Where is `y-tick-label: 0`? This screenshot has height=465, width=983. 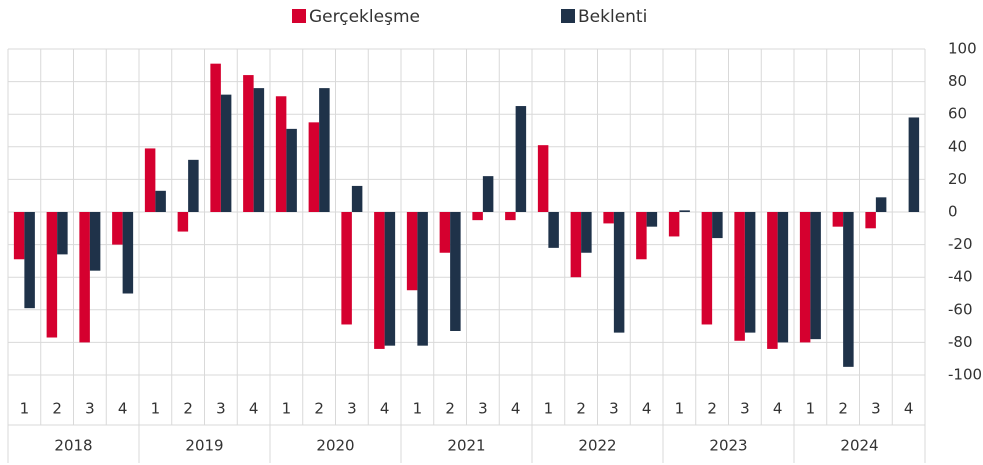
y-tick-label: 0 is located at coordinates (953, 212).